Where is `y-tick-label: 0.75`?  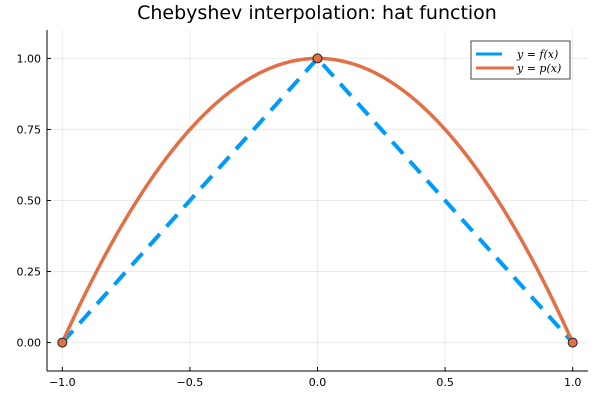 y-tick-label: 0.75 is located at coordinates (29, 129).